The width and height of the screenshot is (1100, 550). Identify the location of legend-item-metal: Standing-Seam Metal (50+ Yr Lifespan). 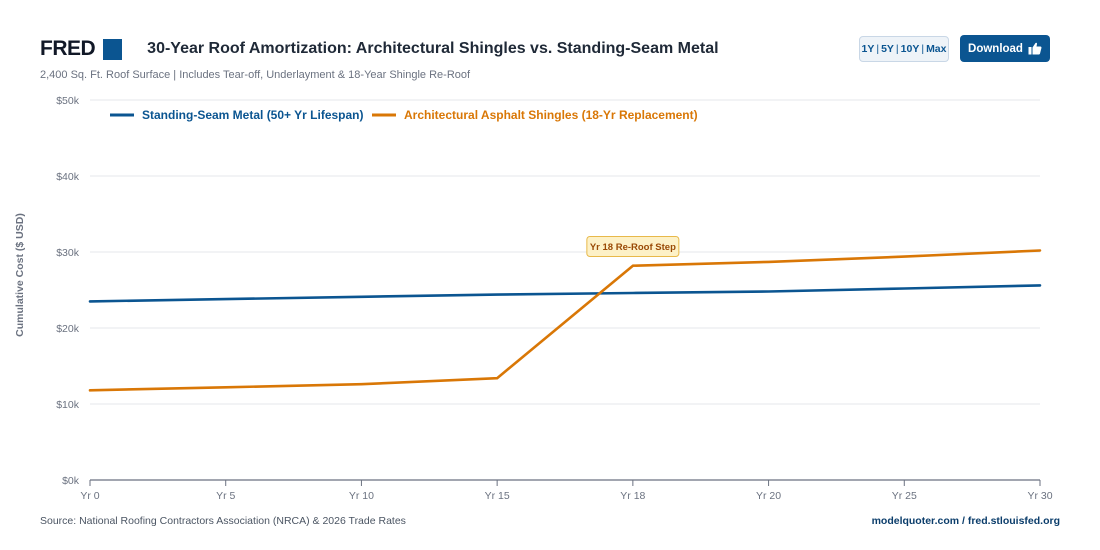
(237, 115).